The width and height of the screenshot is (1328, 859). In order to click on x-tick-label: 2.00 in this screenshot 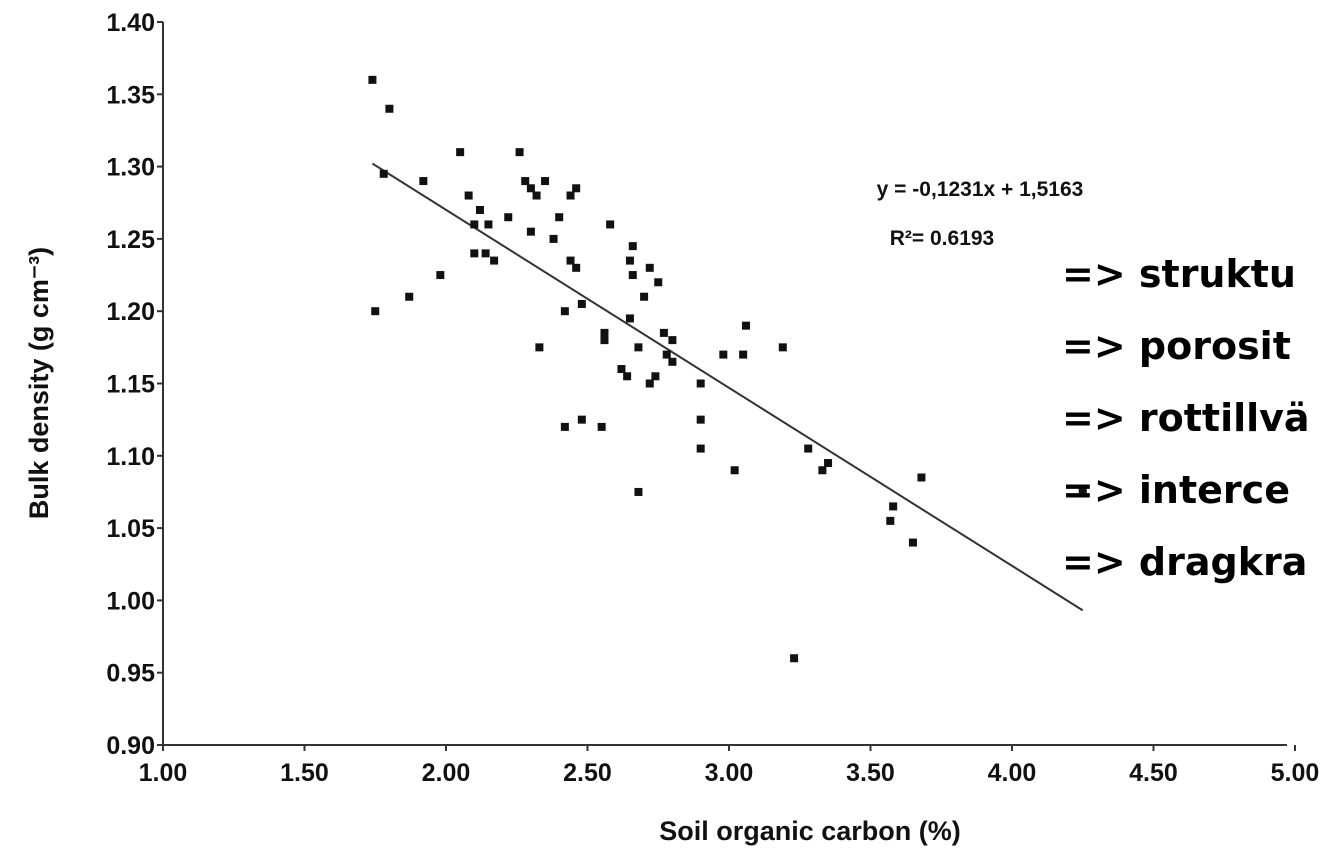, I will do `click(446, 773)`.